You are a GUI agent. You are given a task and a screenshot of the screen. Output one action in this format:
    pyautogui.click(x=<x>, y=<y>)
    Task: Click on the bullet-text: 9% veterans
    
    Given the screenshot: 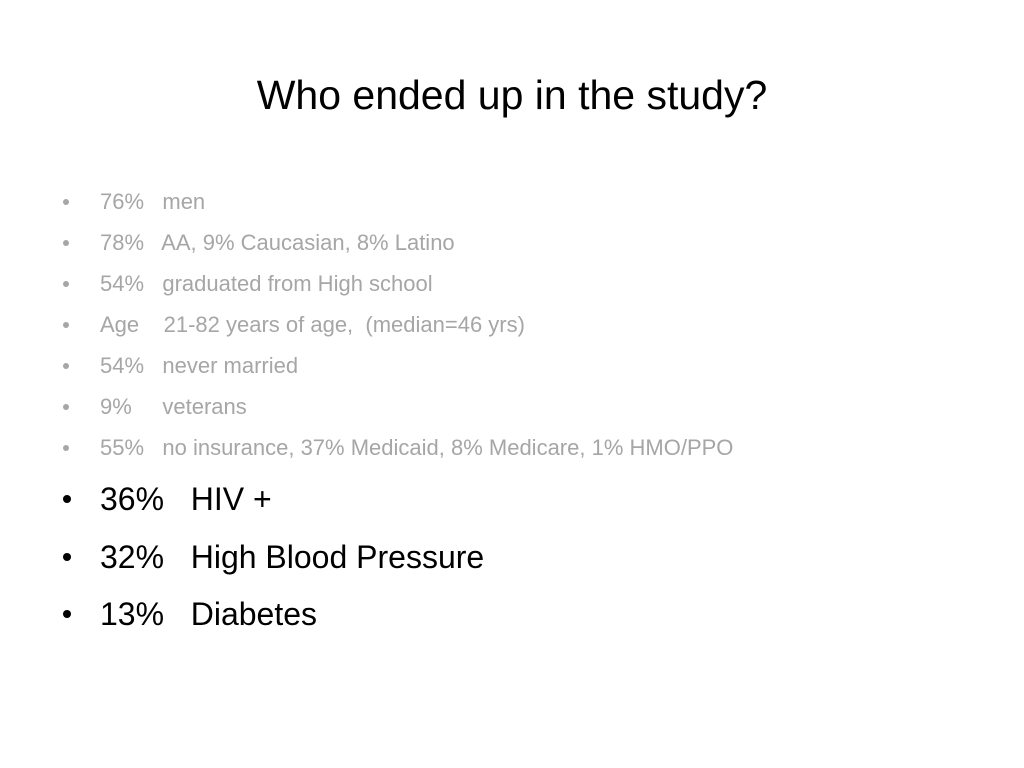 What is the action you would take?
    pyautogui.click(x=173, y=406)
    